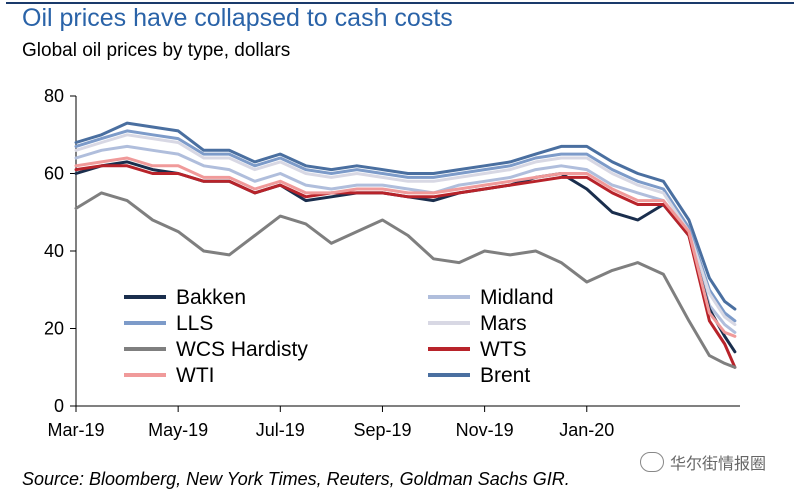 This screenshot has height=500, width=800. Describe the element at coordinates (503, 349) in the screenshot. I see `legend-label-wts: WTS` at that location.